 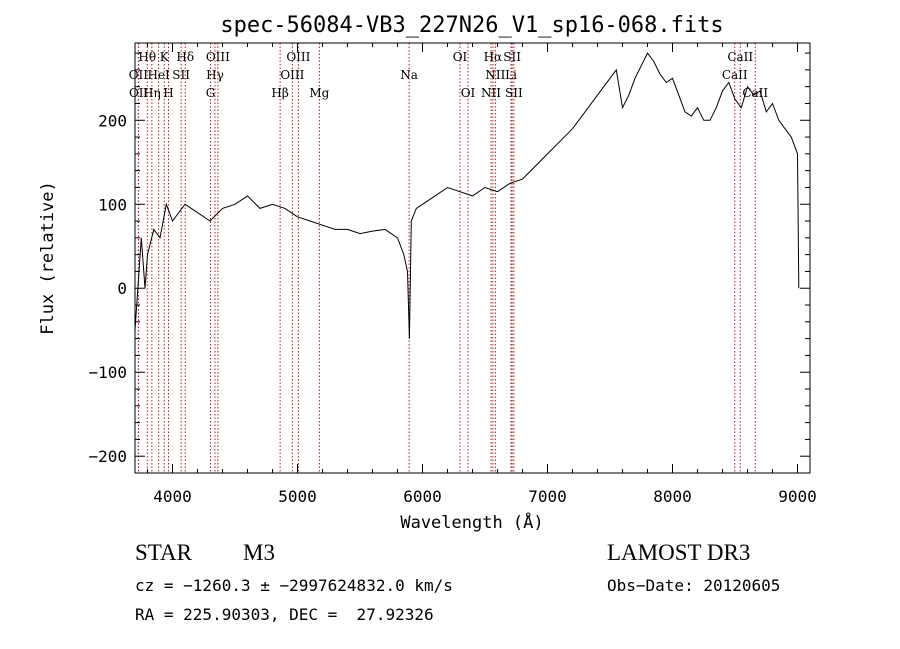 I want to click on line-label: HeI, so click(x=158, y=75).